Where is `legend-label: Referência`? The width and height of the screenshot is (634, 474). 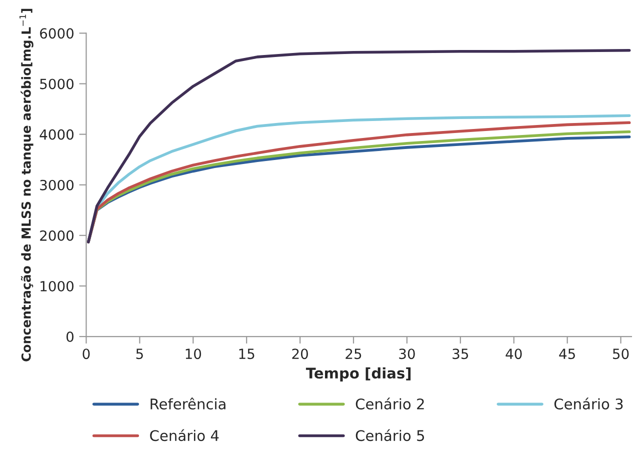
legend-label: Referência is located at coordinates (188, 404).